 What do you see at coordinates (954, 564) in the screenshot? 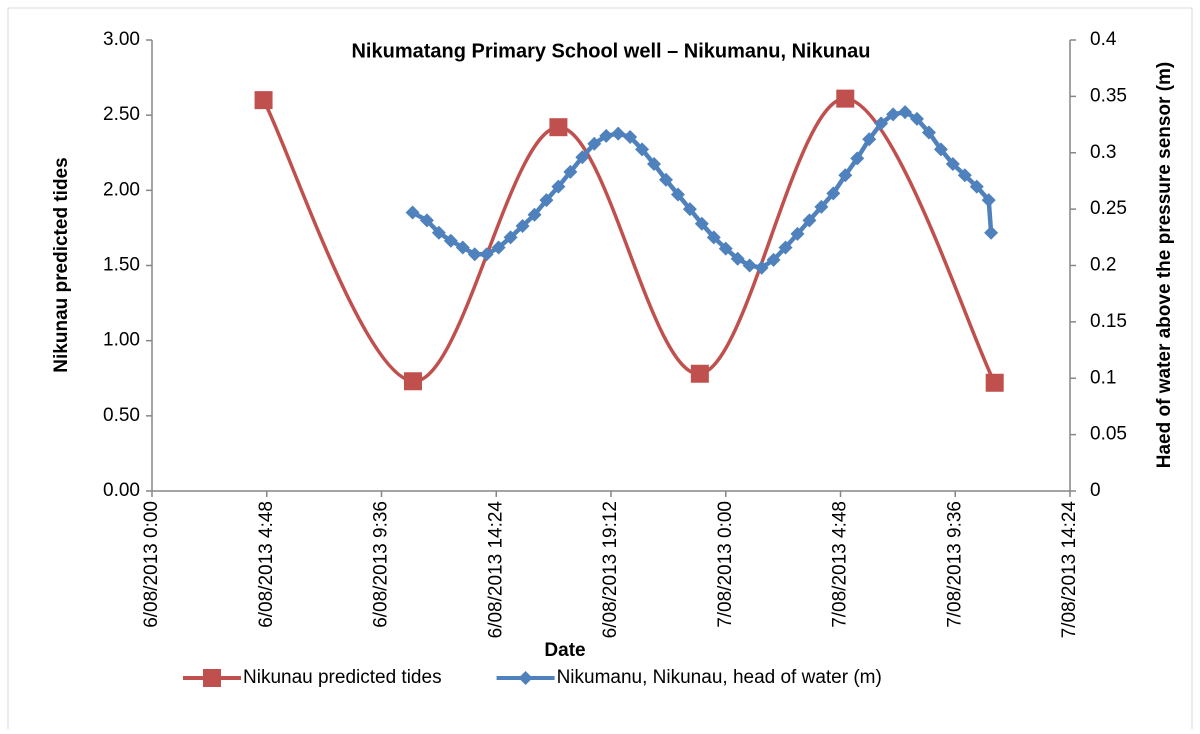
I see `x-tick-label: 7/08/2013 9:36` at bounding box center [954, 564].